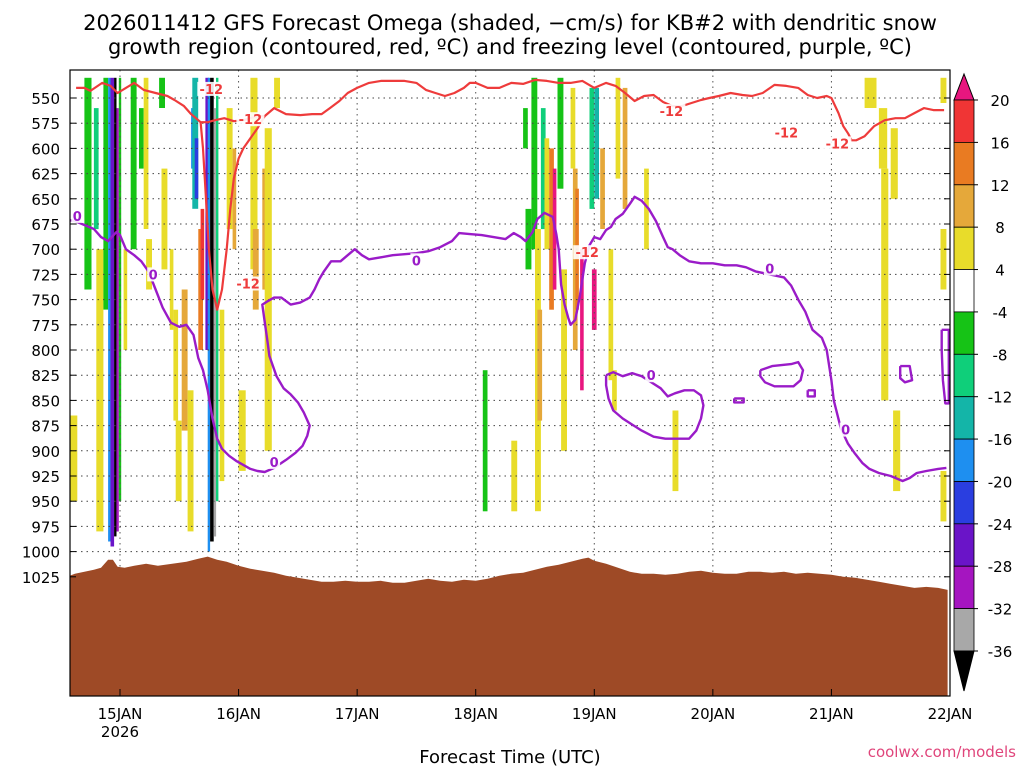  I want to click on y-tick-label: 700, so click(45, 250).